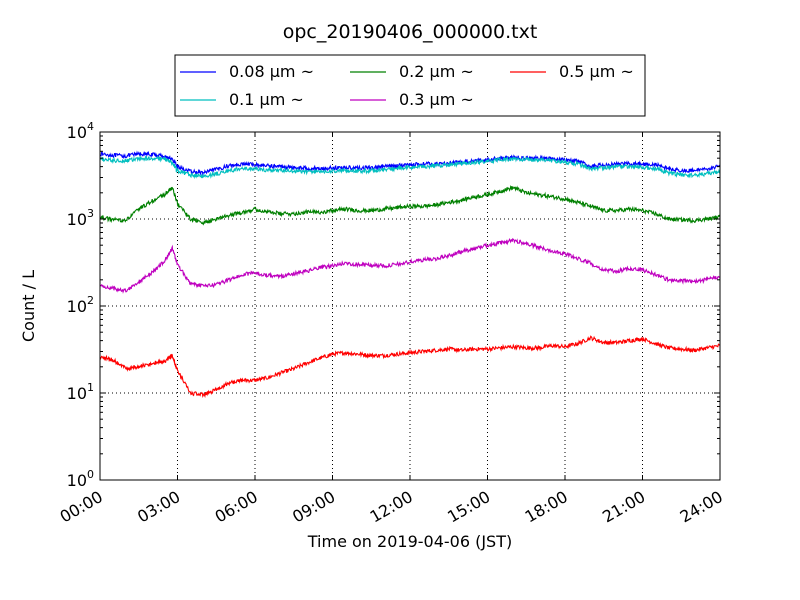 Image resolution: width=800 pixels, height=600 pixels. I want to click on y-tick-label: 10², so click(80, 305).